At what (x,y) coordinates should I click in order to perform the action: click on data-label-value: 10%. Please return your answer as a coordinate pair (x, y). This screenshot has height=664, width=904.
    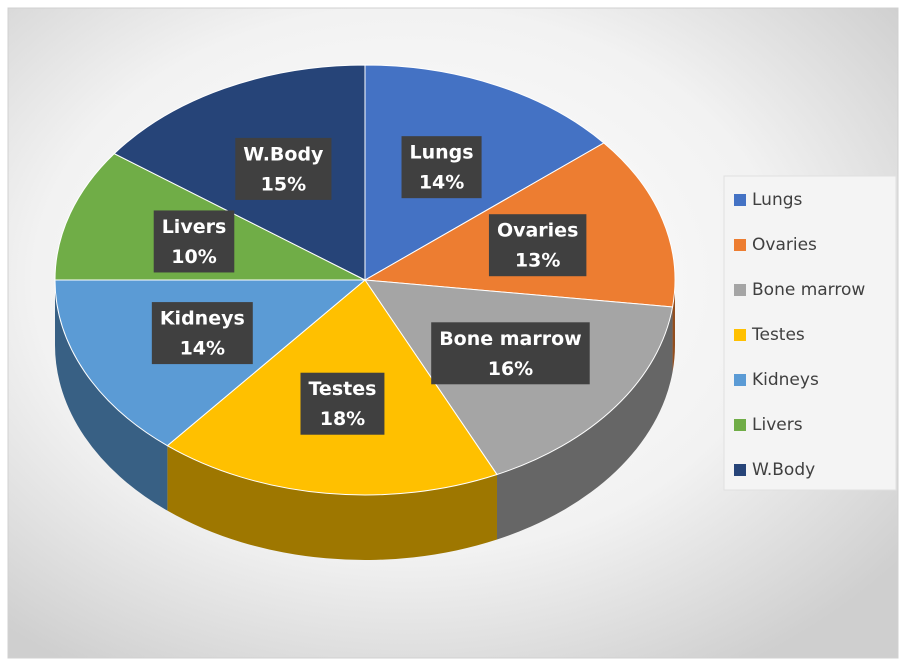
    Looking at the image, I should click on (193, 257).